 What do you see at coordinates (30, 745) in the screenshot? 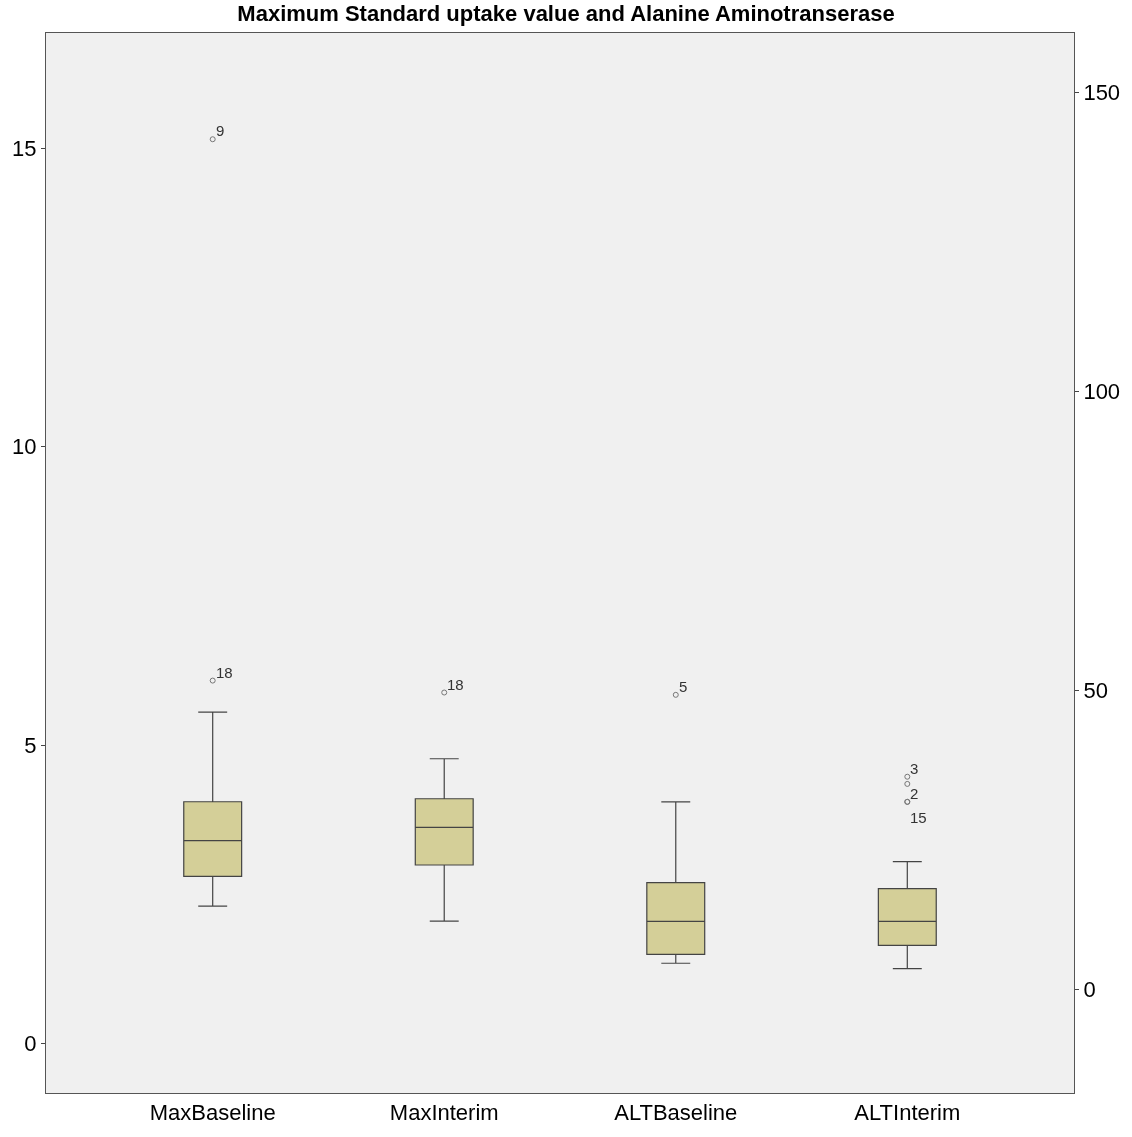
I see `y-tick-label: 5` at bounding box center [30, 745].